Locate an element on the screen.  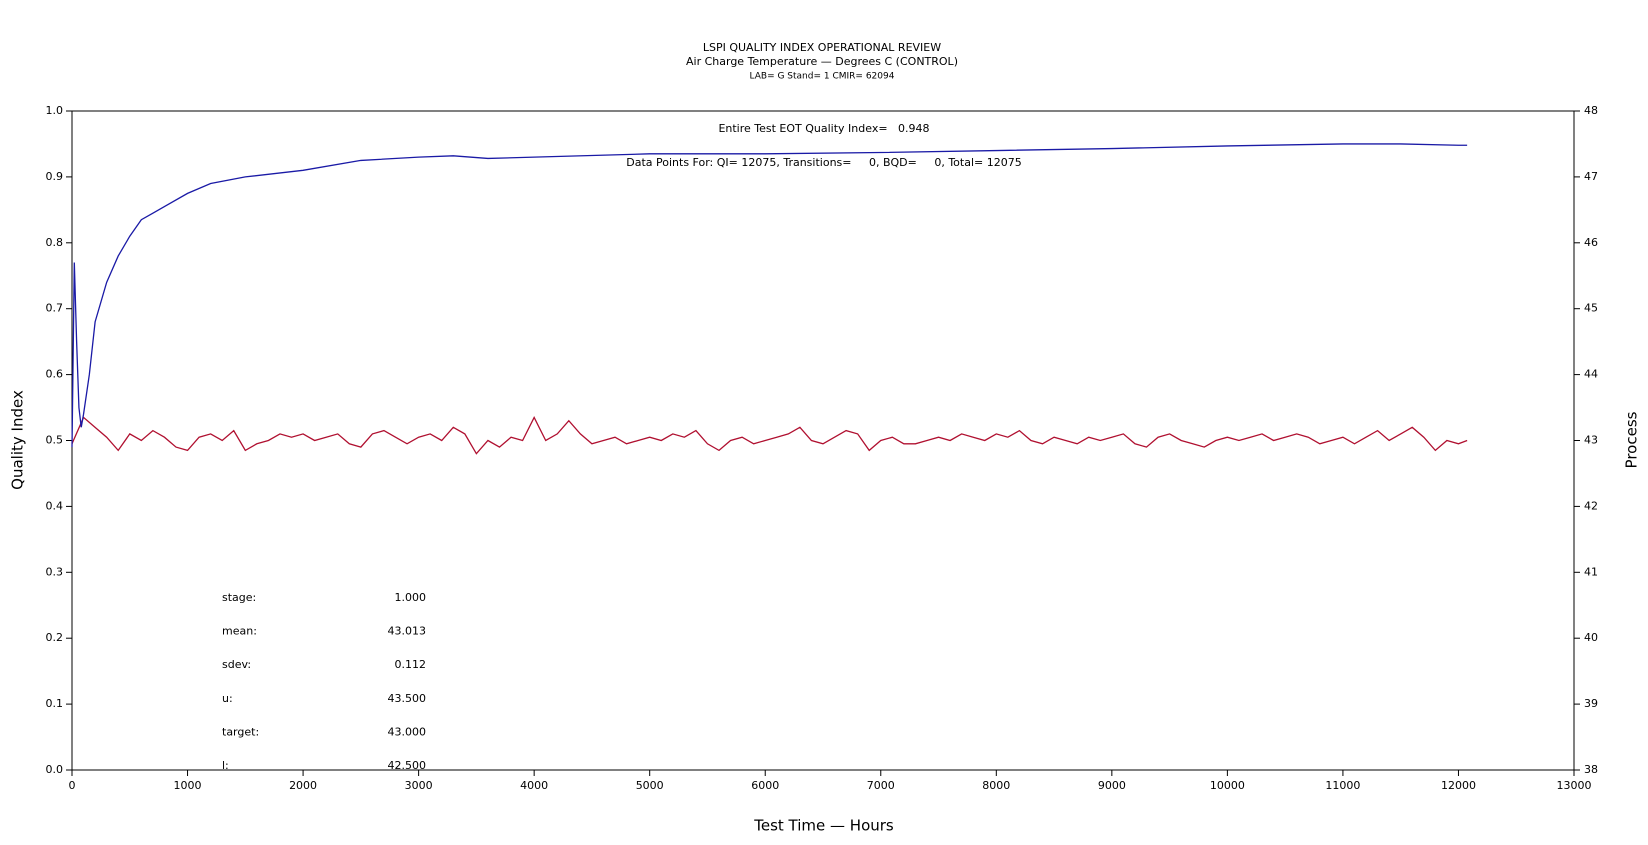
y-tick-label: 0.4 is located at coordinates (55, 505).